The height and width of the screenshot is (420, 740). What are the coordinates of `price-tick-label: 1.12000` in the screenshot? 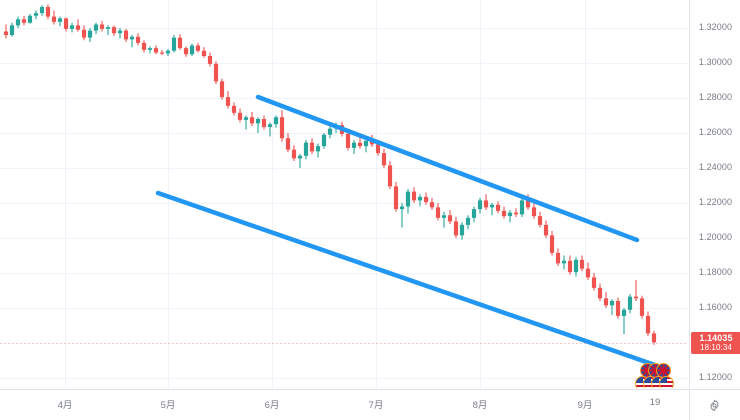 It's located at (715, 377).